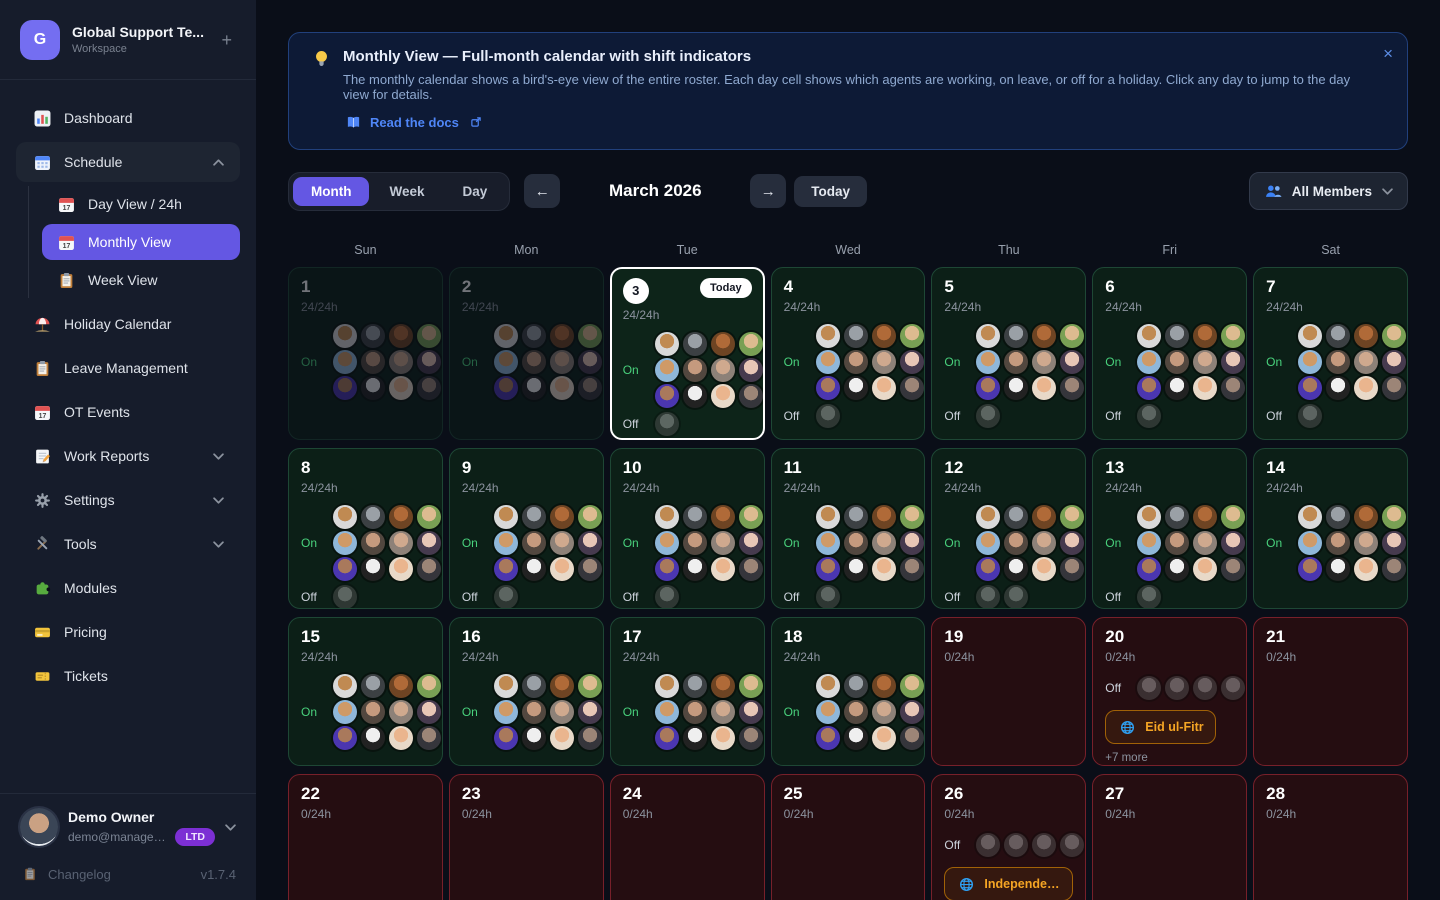  What do you see at coordinates (387, 596) in the screenshot?
I see `off-avatars` at bounding box center [387, 596].